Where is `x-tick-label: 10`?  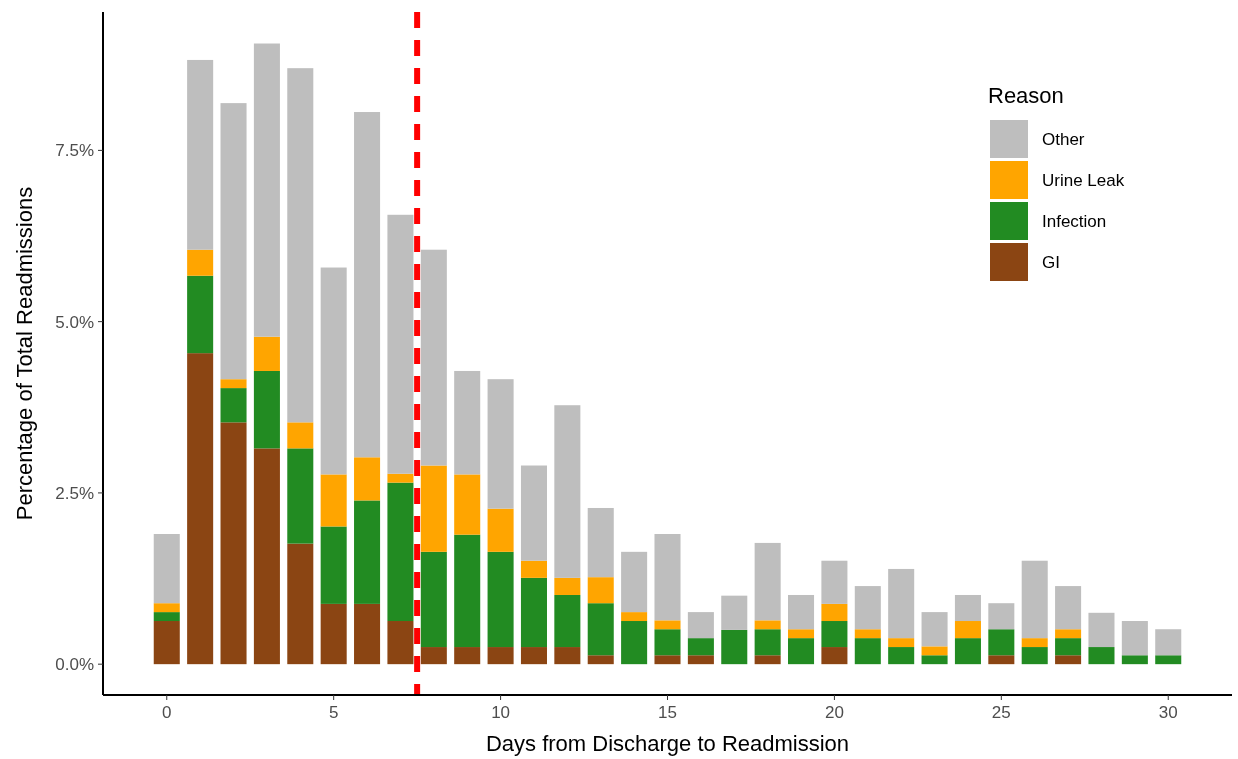 x-tick-label: 10 is located at coordinates (501, 712).